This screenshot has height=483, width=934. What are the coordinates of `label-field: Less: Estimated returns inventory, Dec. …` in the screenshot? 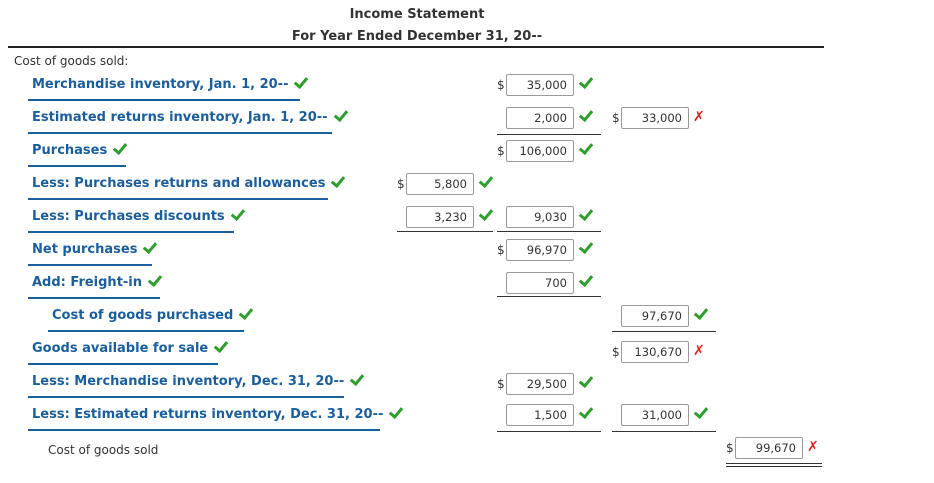 It's located at (205, 416).